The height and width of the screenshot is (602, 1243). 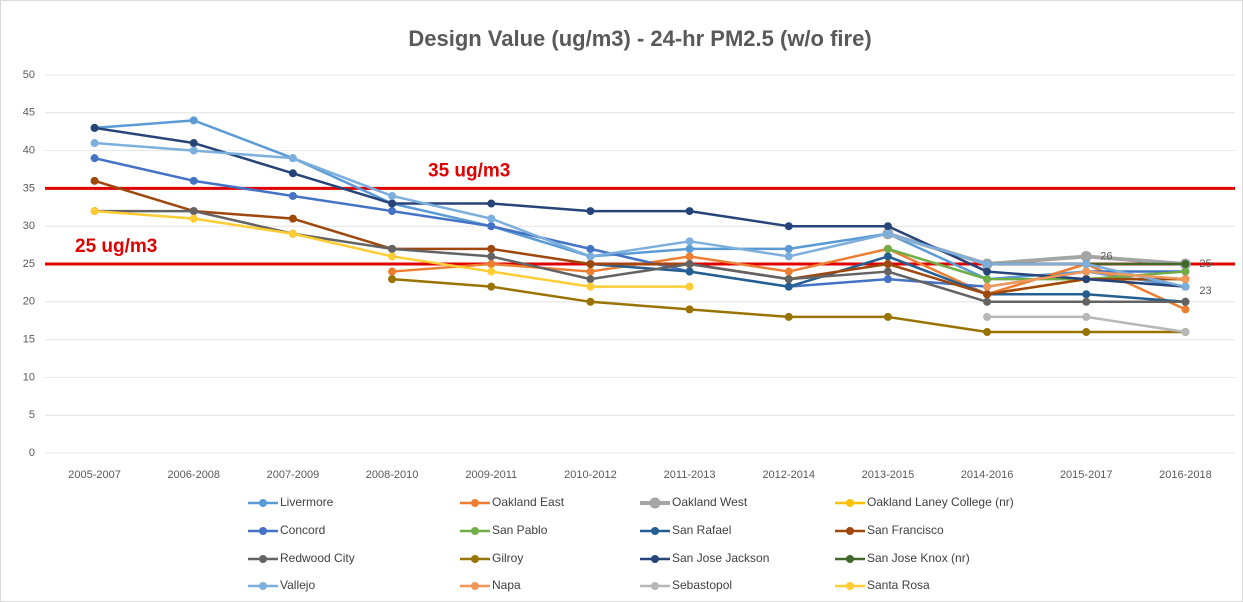 What do you see at coordinates (94, 475) in the screenshot?
I see `x-tick-label: 2005-2007` at bounding box center [94, 475].